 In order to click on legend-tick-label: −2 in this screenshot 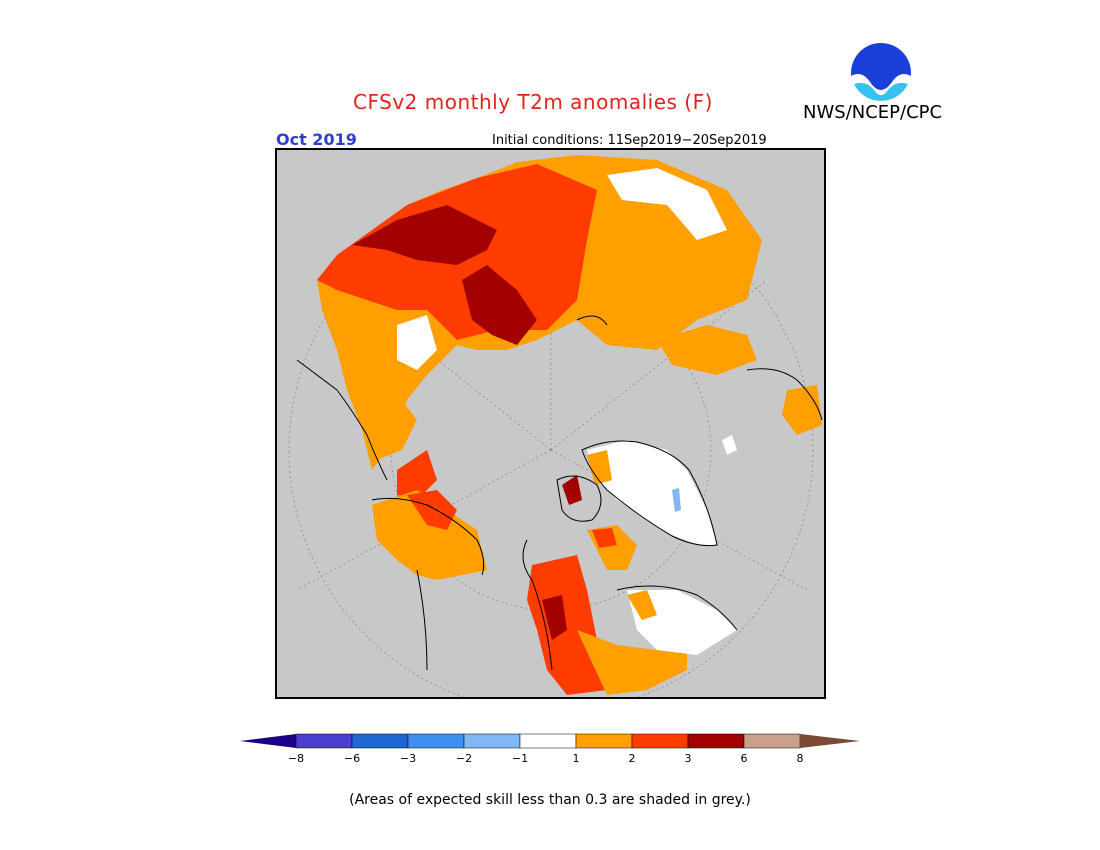, I will do `click(464, 758)`.